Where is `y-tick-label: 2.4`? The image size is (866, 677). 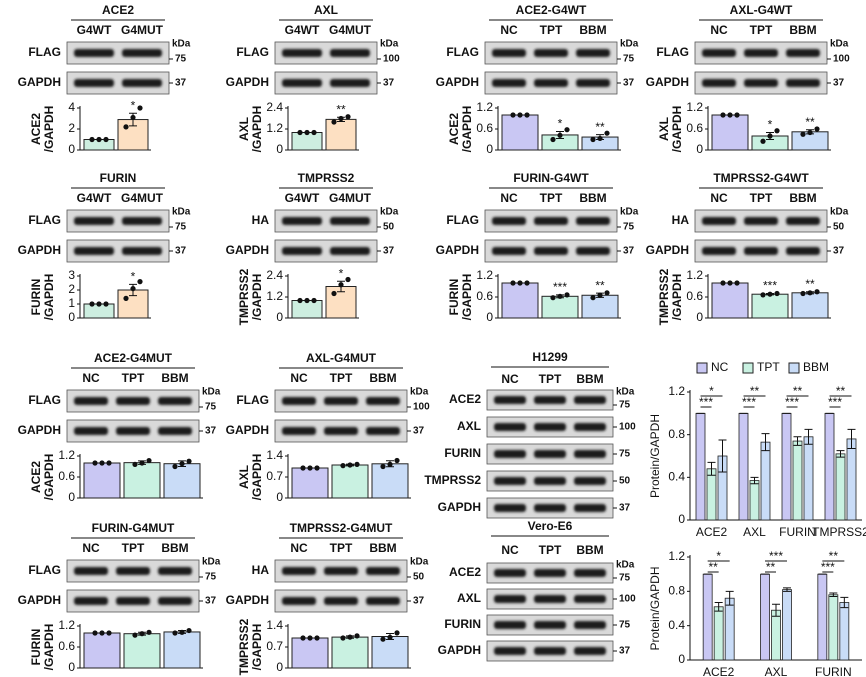 y-tick-label: 2.4 is located at coordinates (274, 107).